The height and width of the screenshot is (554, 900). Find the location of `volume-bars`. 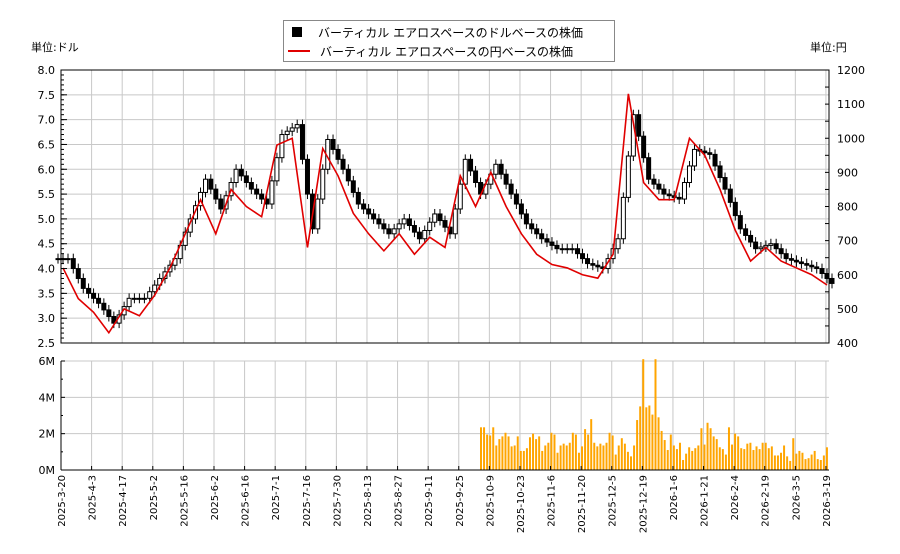

volume-bars is located at coordinates (654, 414).